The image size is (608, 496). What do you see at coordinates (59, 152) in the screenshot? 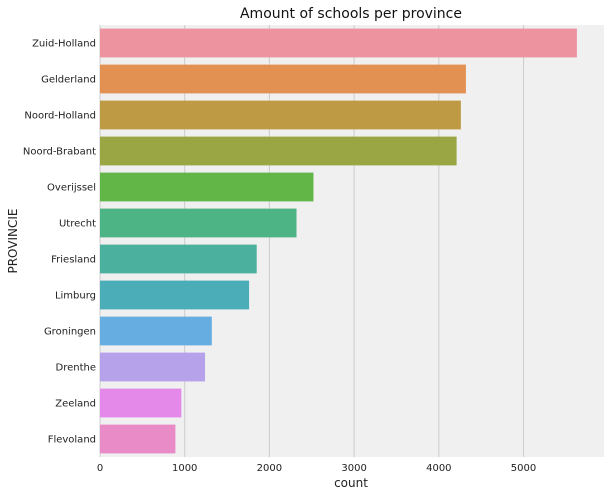
I see `y-tick-label: Noord-Brabant` at bounding box center [59, 152].